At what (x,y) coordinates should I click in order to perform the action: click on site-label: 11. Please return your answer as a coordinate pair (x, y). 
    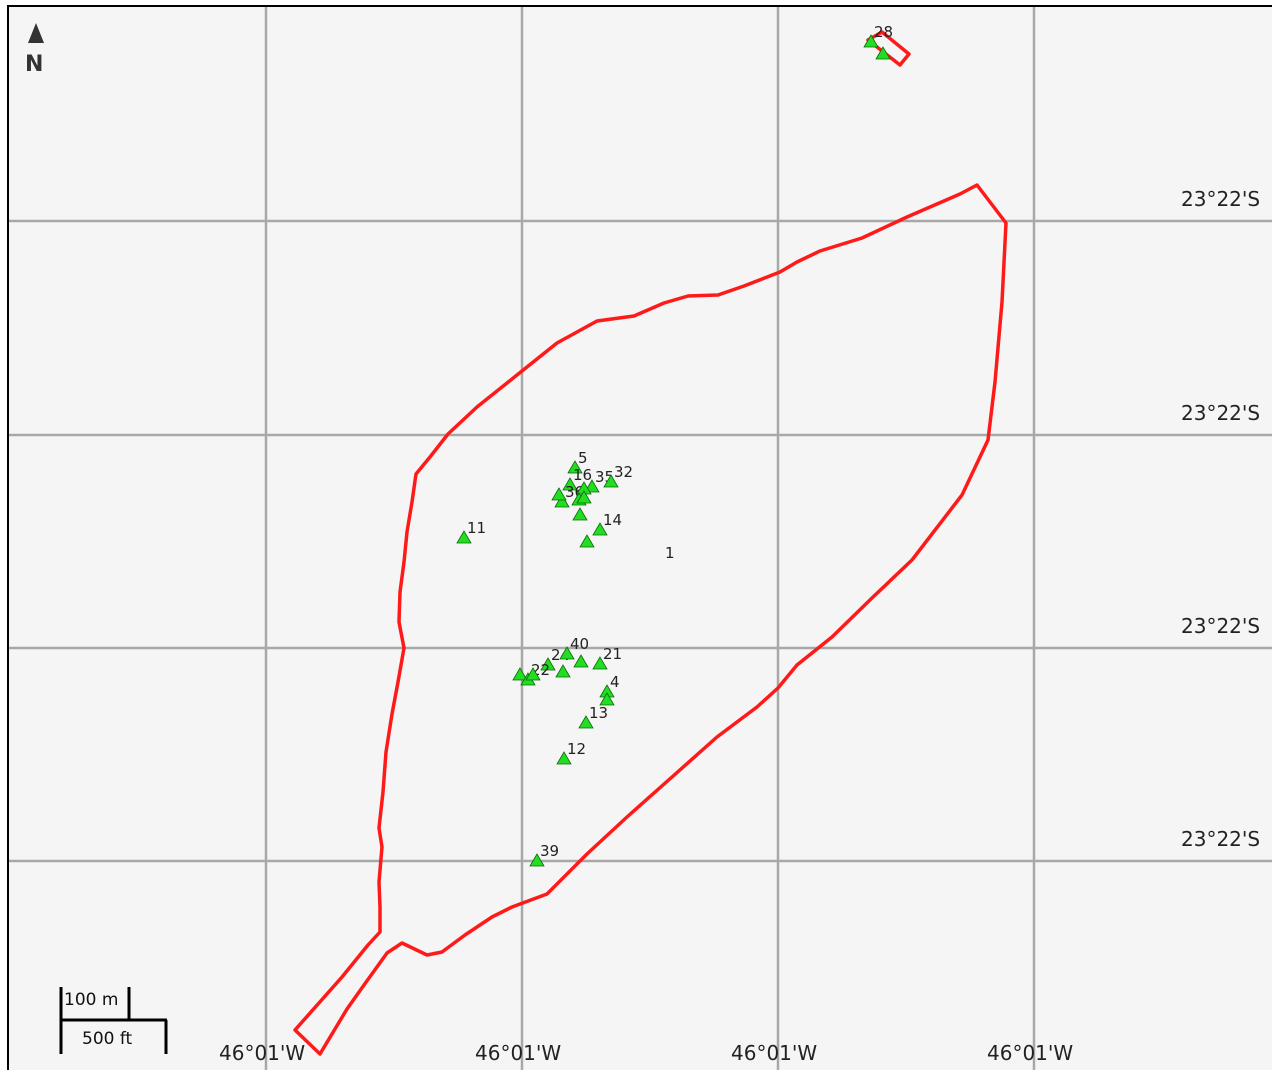
    Looking at the image, I should click on (476, 528).